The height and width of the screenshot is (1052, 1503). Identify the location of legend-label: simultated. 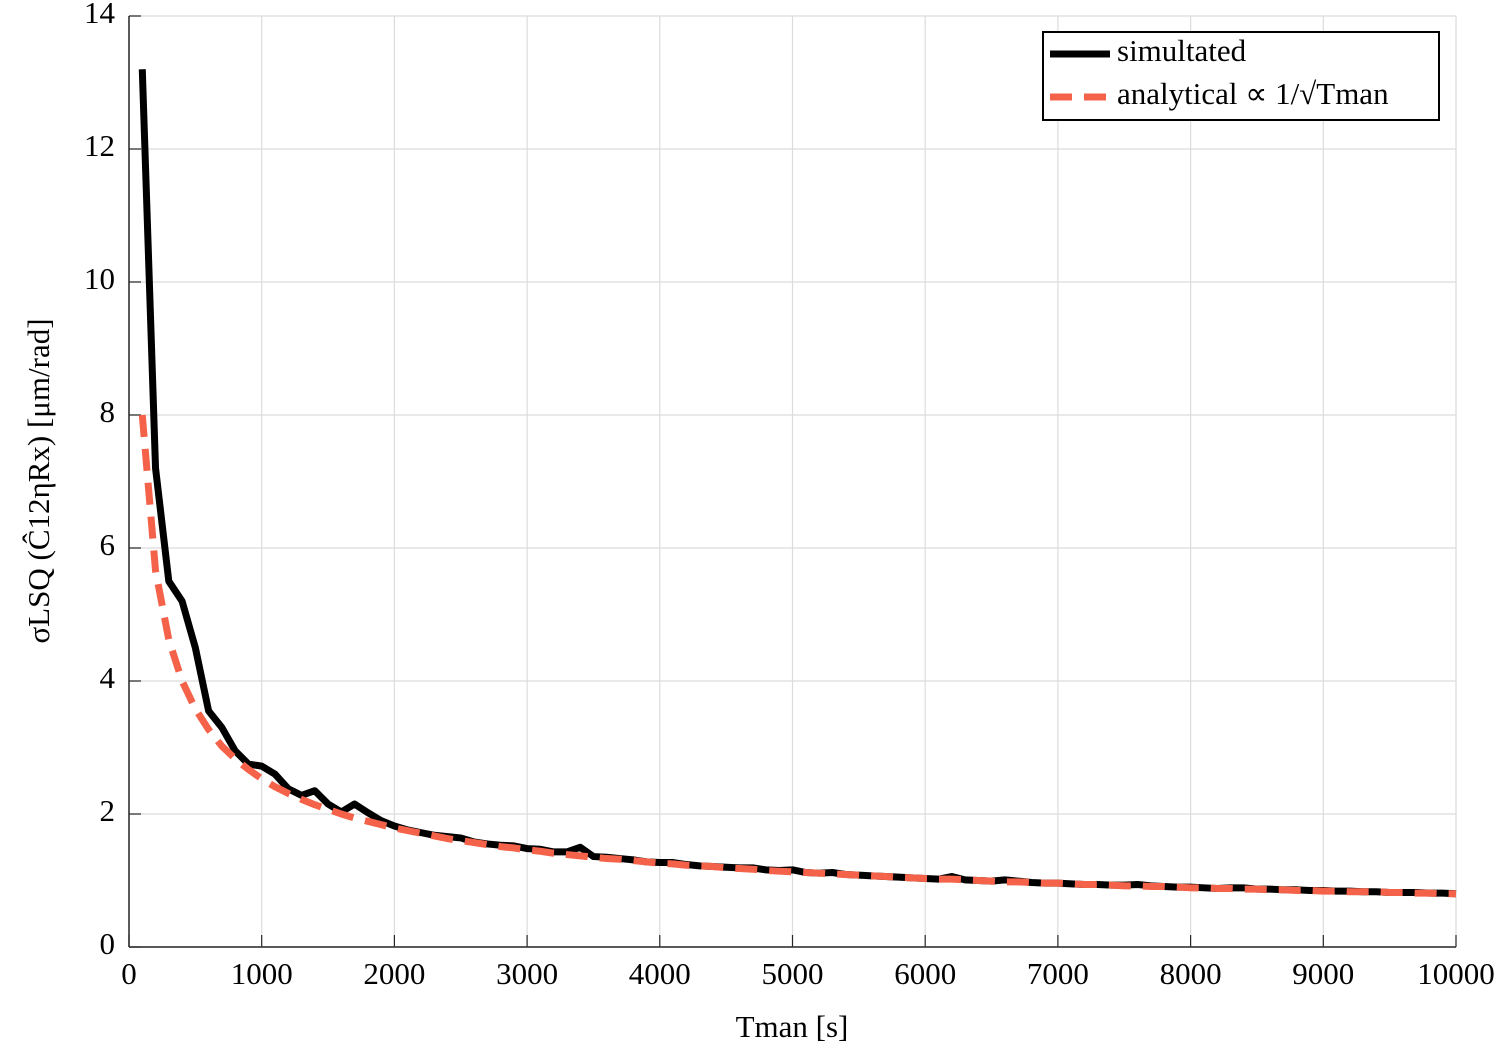
(1182, 50).